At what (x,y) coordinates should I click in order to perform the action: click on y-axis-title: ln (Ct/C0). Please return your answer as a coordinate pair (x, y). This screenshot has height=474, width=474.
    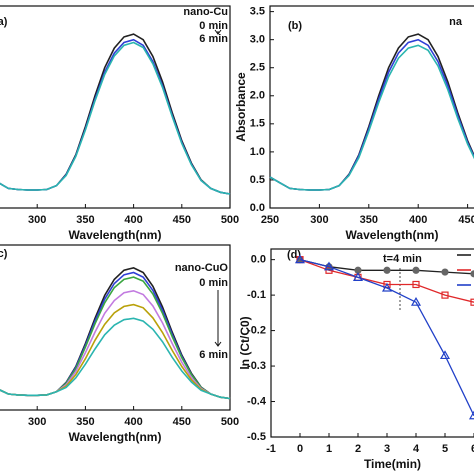
    Looking at the image, I should click on (245, 342).